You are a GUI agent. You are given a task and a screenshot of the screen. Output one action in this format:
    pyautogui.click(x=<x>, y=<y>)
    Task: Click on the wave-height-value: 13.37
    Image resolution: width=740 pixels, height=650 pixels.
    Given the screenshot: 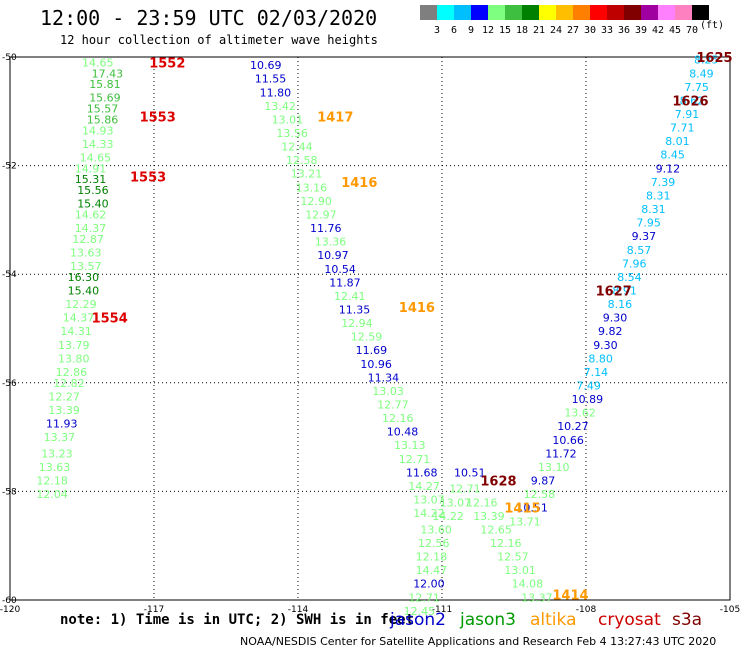 What is the action you would take?
    pyautogui.click(x=60, y=437)
    